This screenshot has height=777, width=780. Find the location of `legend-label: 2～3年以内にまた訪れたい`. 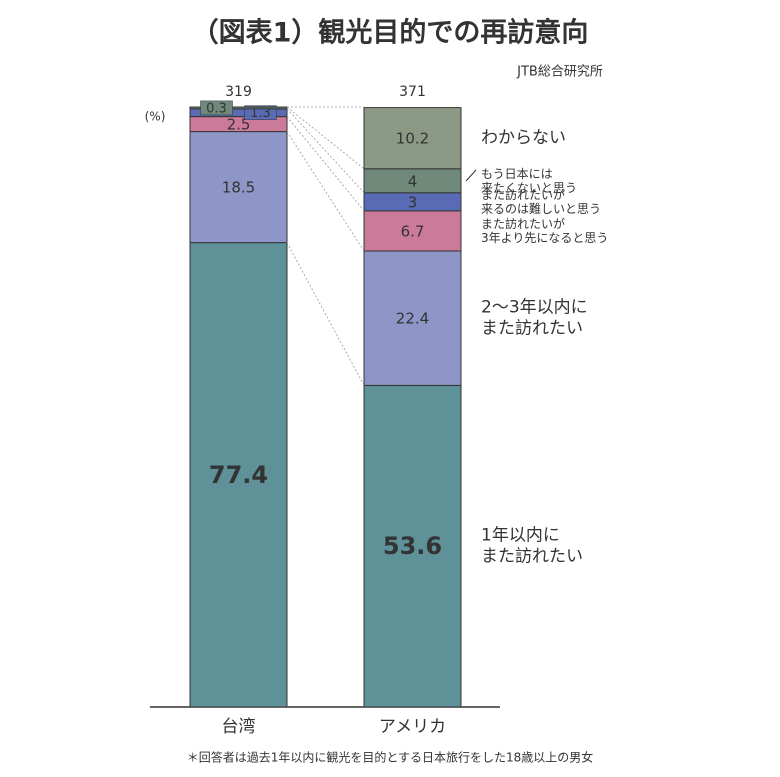

legend-label: 2～3年以内にまた訪れたい is located at coordinates (534, 318).